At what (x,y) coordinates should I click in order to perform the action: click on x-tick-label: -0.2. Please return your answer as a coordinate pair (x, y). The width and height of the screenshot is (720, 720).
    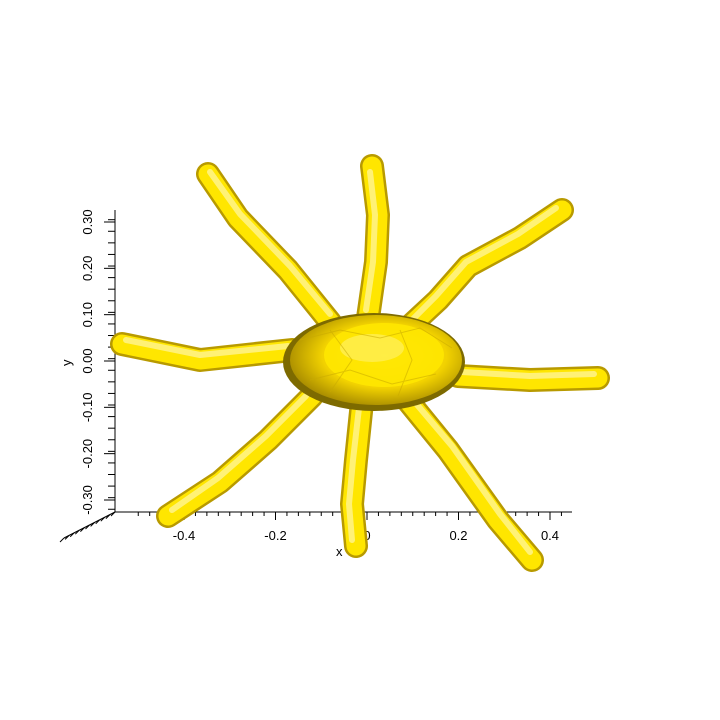
    Looking at the image, I should click on (275, 535).